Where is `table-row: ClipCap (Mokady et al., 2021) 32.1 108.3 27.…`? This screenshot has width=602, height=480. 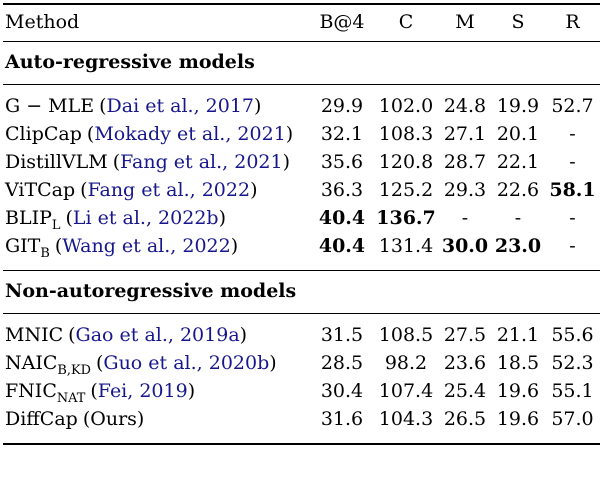
table-row: ClipCap (Mokady et al., 2021) 32.1 108.3 27.… is located at coordinates (301, 134).